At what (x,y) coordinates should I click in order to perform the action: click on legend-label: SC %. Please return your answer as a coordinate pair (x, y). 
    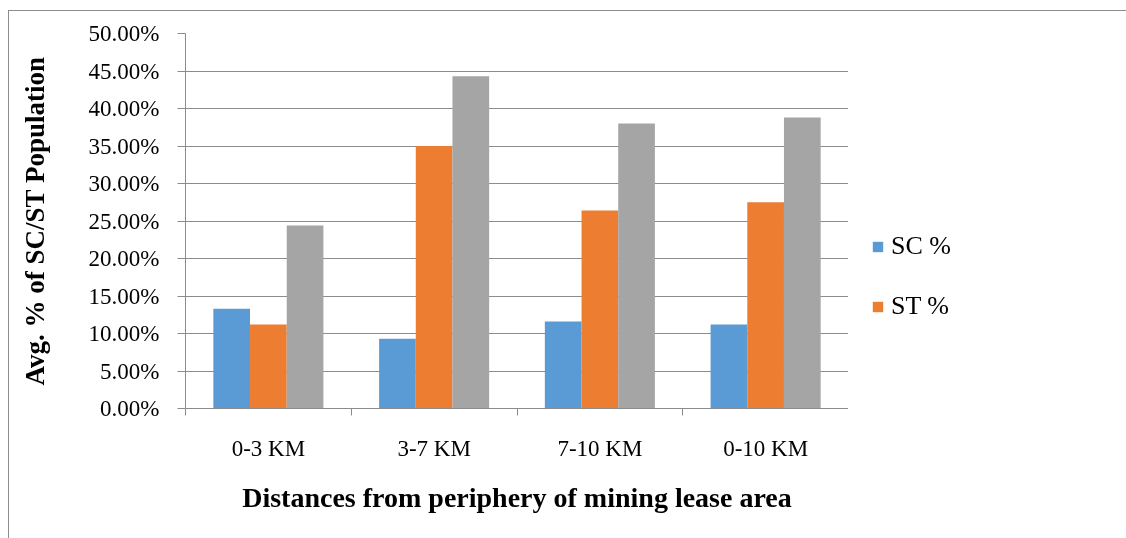
    Looking at the image, I should click on (921, 246).